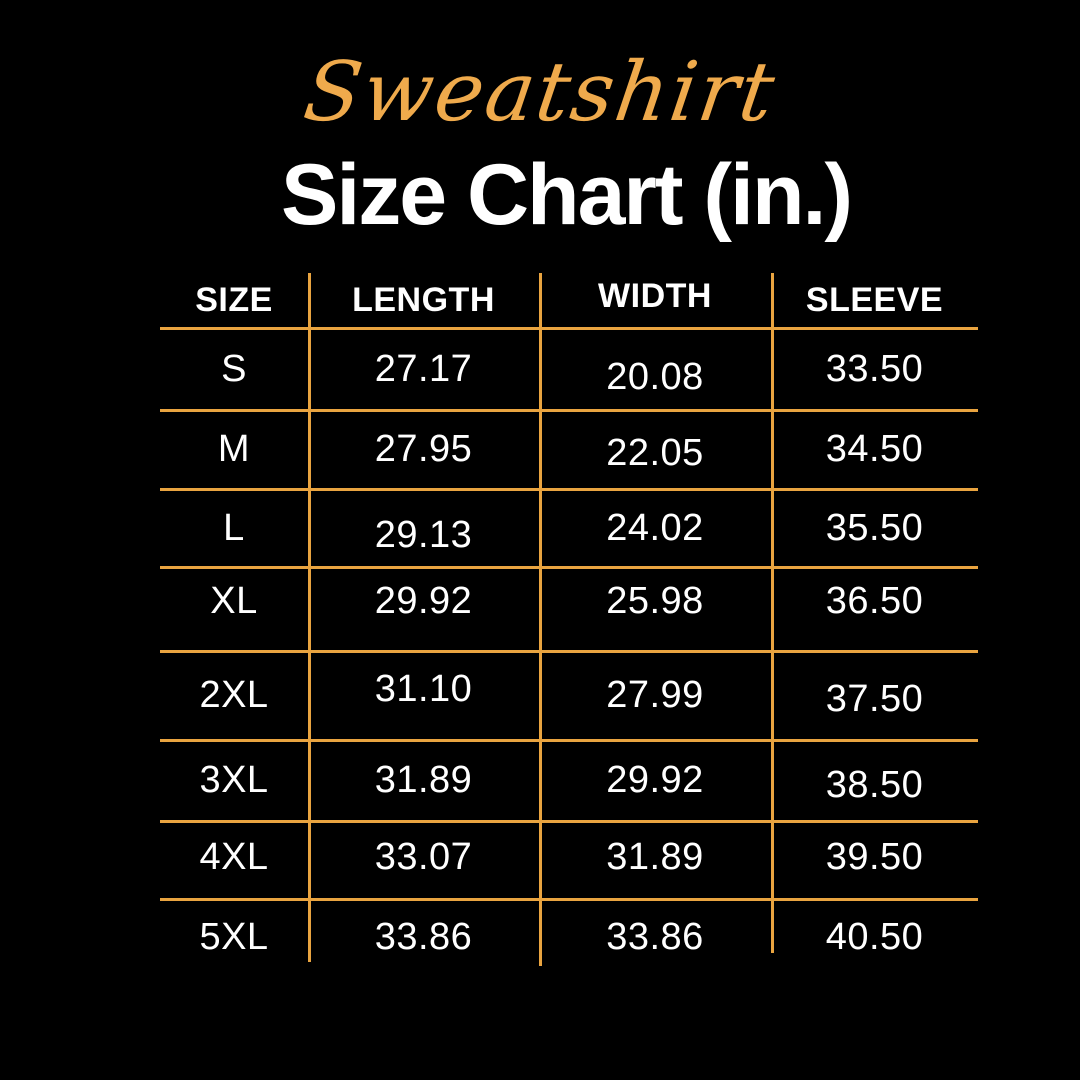 This screenshot has height=1080, width=1080. Describe the element at coordinates (234, 600) in the screenshot. I see `size-label: XL` at that location.